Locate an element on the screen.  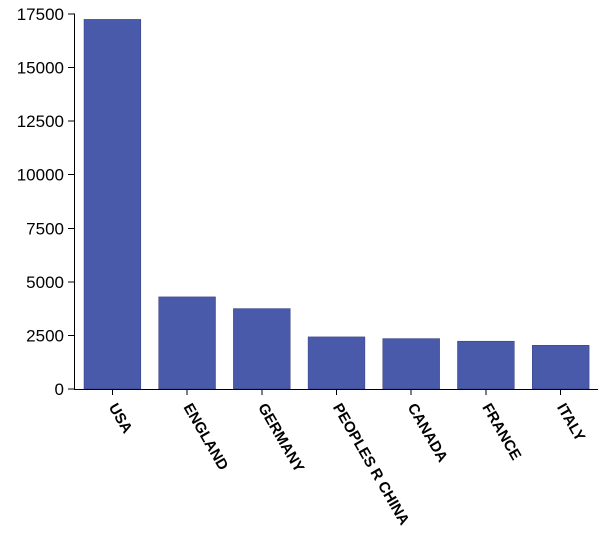
x-tick-label: CANADA is located at coordinates (427, 433).